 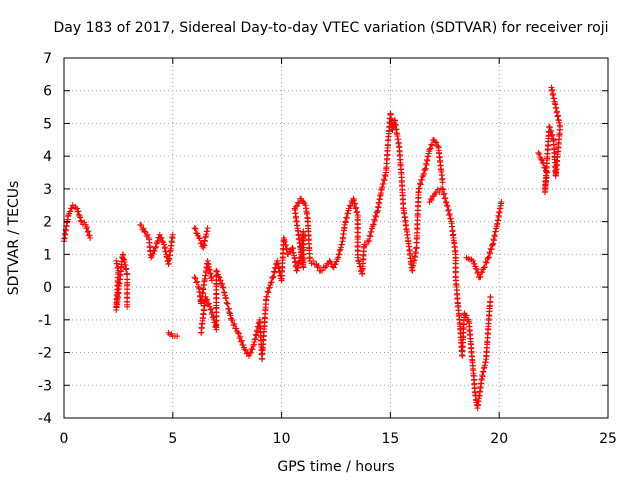 I want to click on y-tick-label: 2, so click(x=47, y=223).